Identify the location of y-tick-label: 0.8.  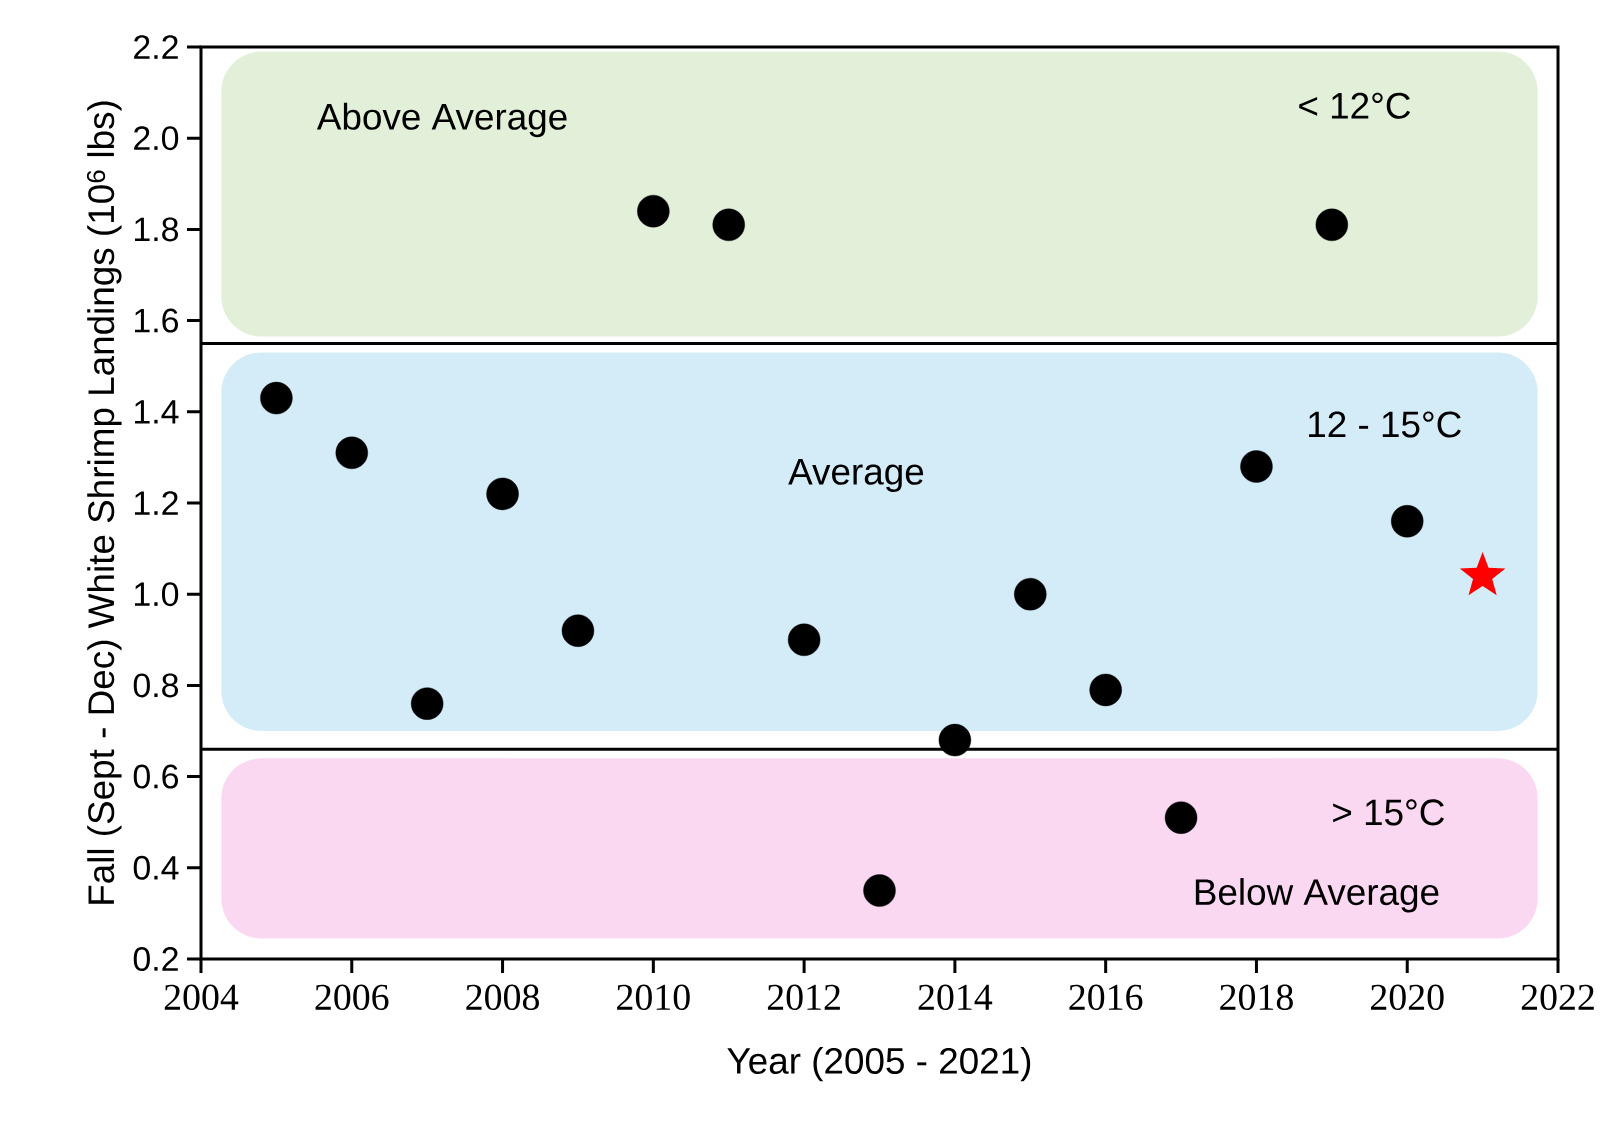
(156, 685).